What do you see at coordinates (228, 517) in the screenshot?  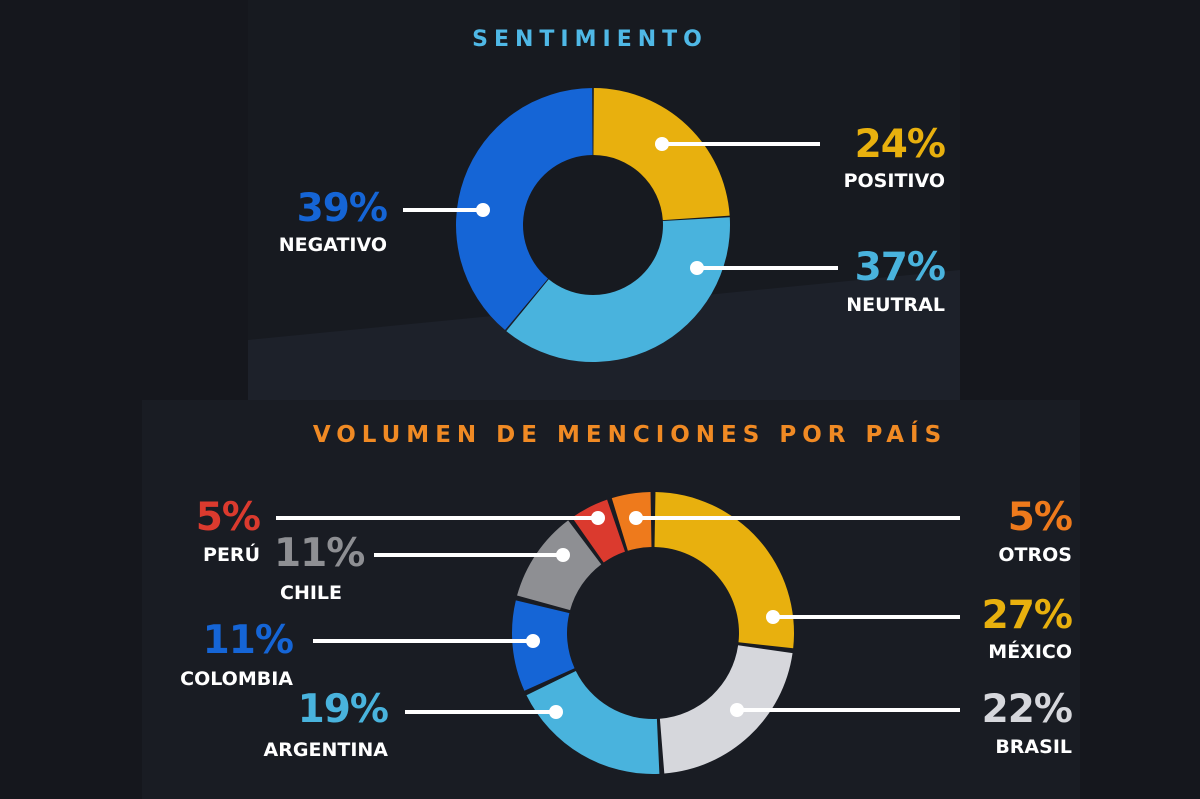 I see `country-pct-peru: 5%` at bounding box center [228, 517].